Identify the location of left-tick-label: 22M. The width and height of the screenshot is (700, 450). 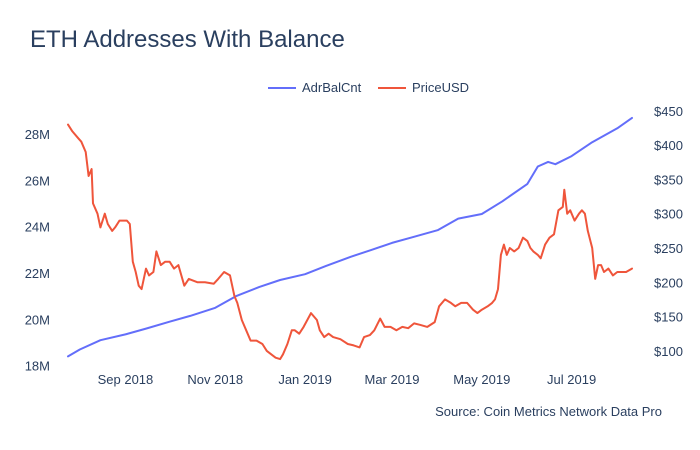
(37, 273).